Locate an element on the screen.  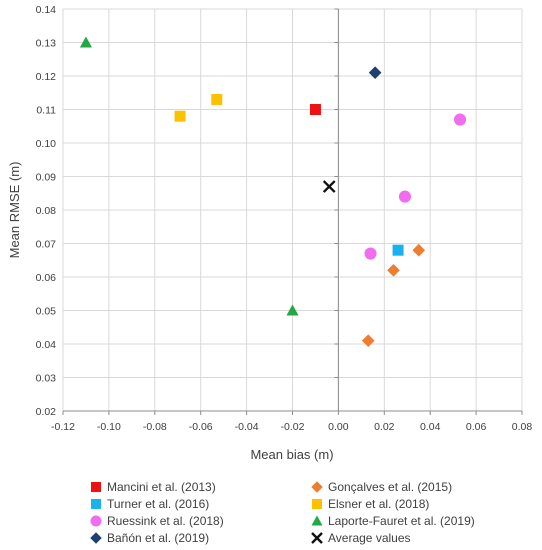
legend-marker-x is located at coordinates (317, 538).